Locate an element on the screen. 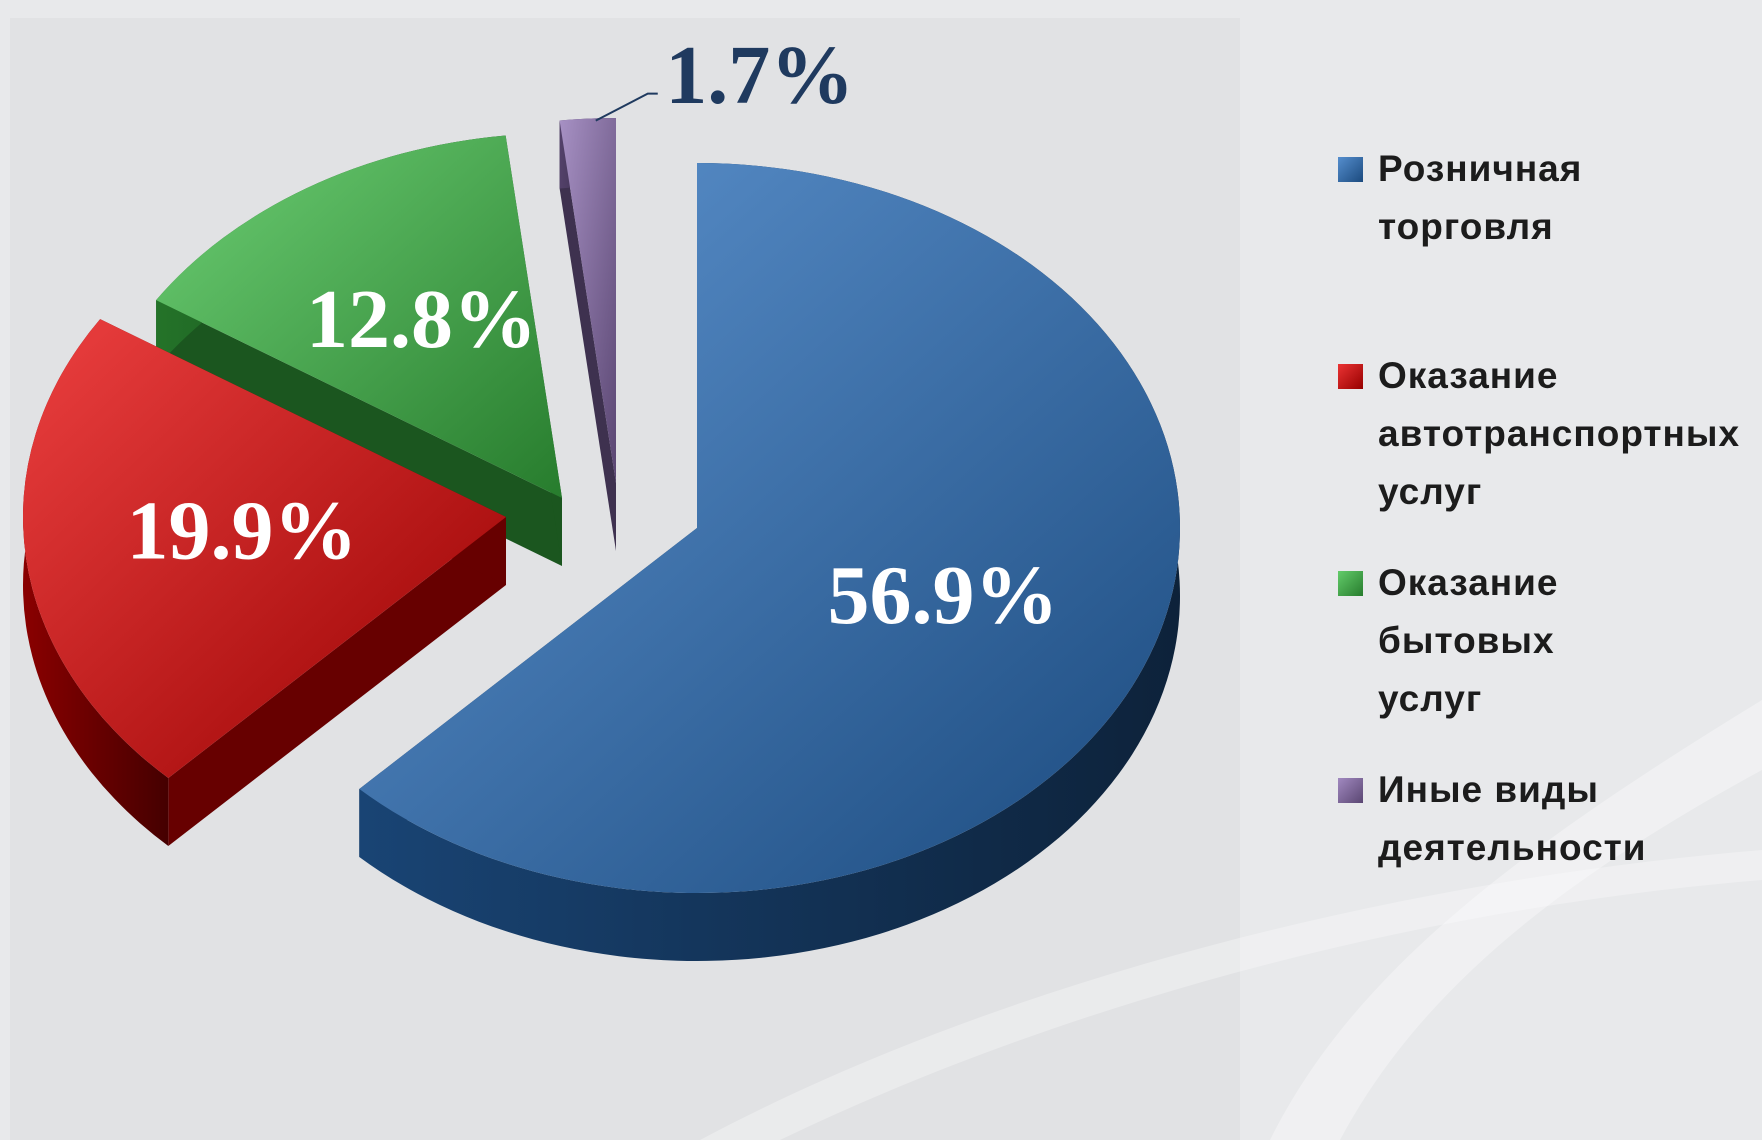  slice-label: 12.8% is located at coordinates (421, 319).